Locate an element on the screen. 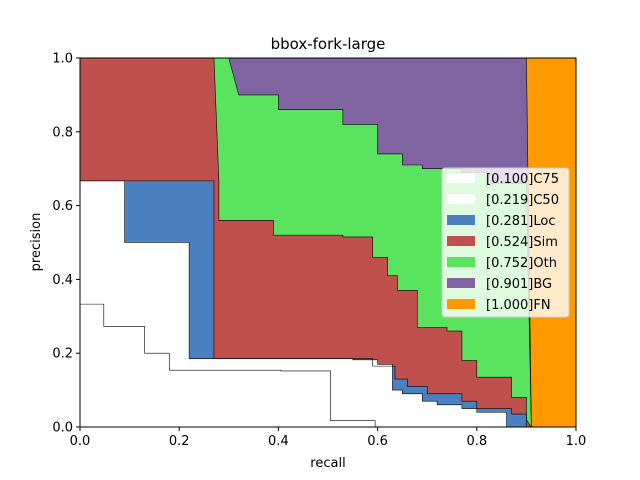 The image size is (640, 480). legend-label: [1.000]FN is located at coordinates (518, 305).